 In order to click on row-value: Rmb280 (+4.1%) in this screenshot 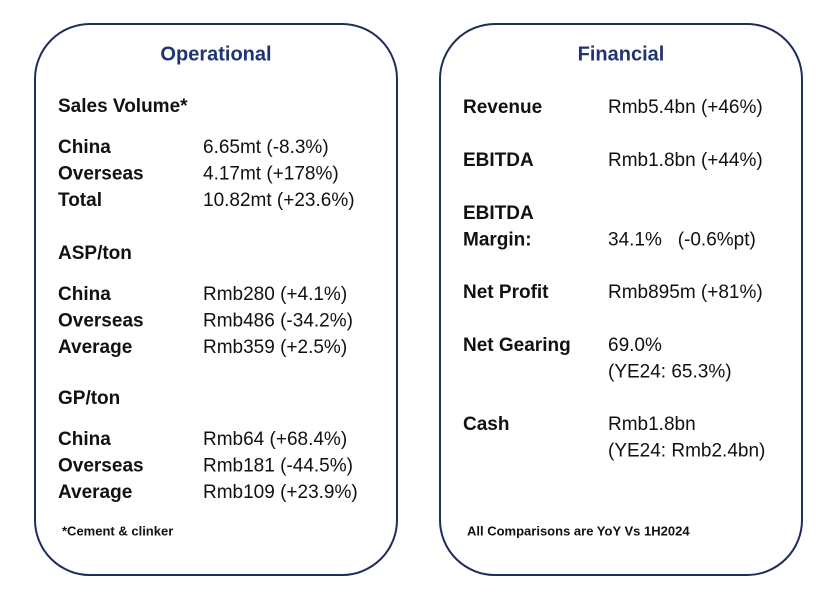, I will do `click(275, 294)`.